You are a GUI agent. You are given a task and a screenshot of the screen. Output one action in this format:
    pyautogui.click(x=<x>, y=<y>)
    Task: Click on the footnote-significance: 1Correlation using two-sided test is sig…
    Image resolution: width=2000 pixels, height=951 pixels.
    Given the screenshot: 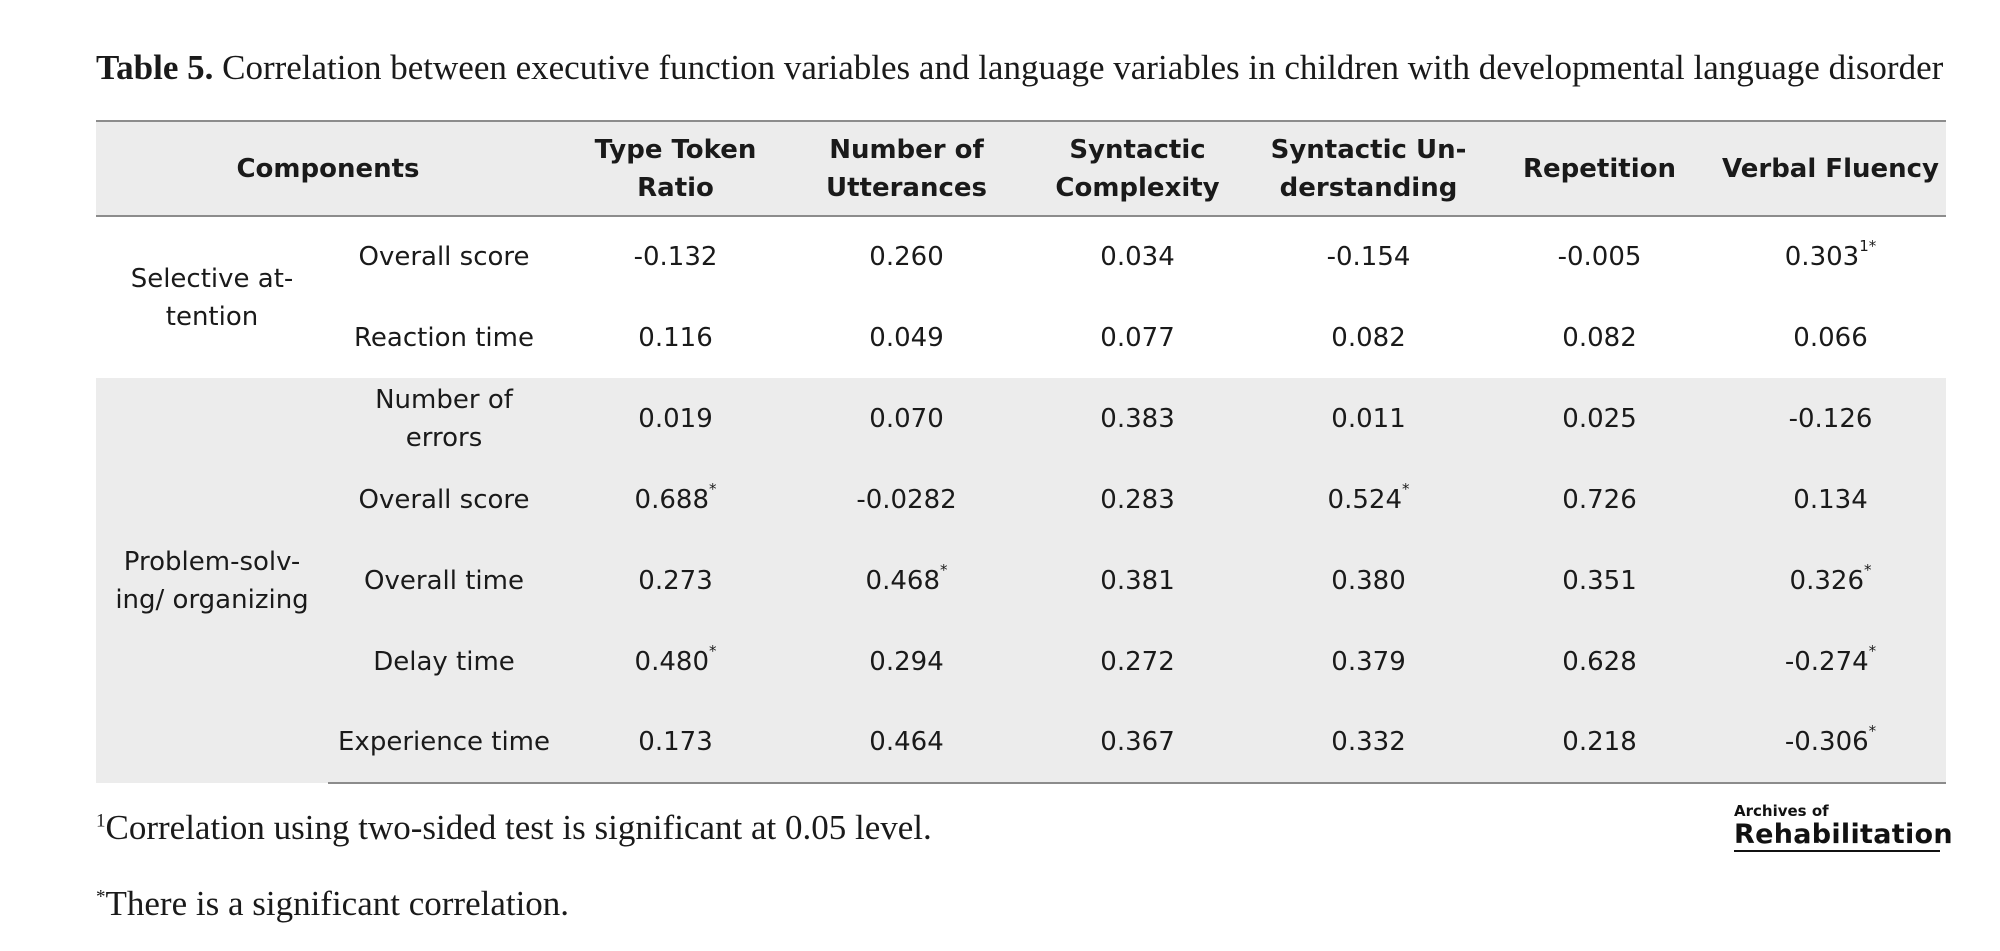 What is the action you would take?
    pyautogui.click(x=514, y=828)
    